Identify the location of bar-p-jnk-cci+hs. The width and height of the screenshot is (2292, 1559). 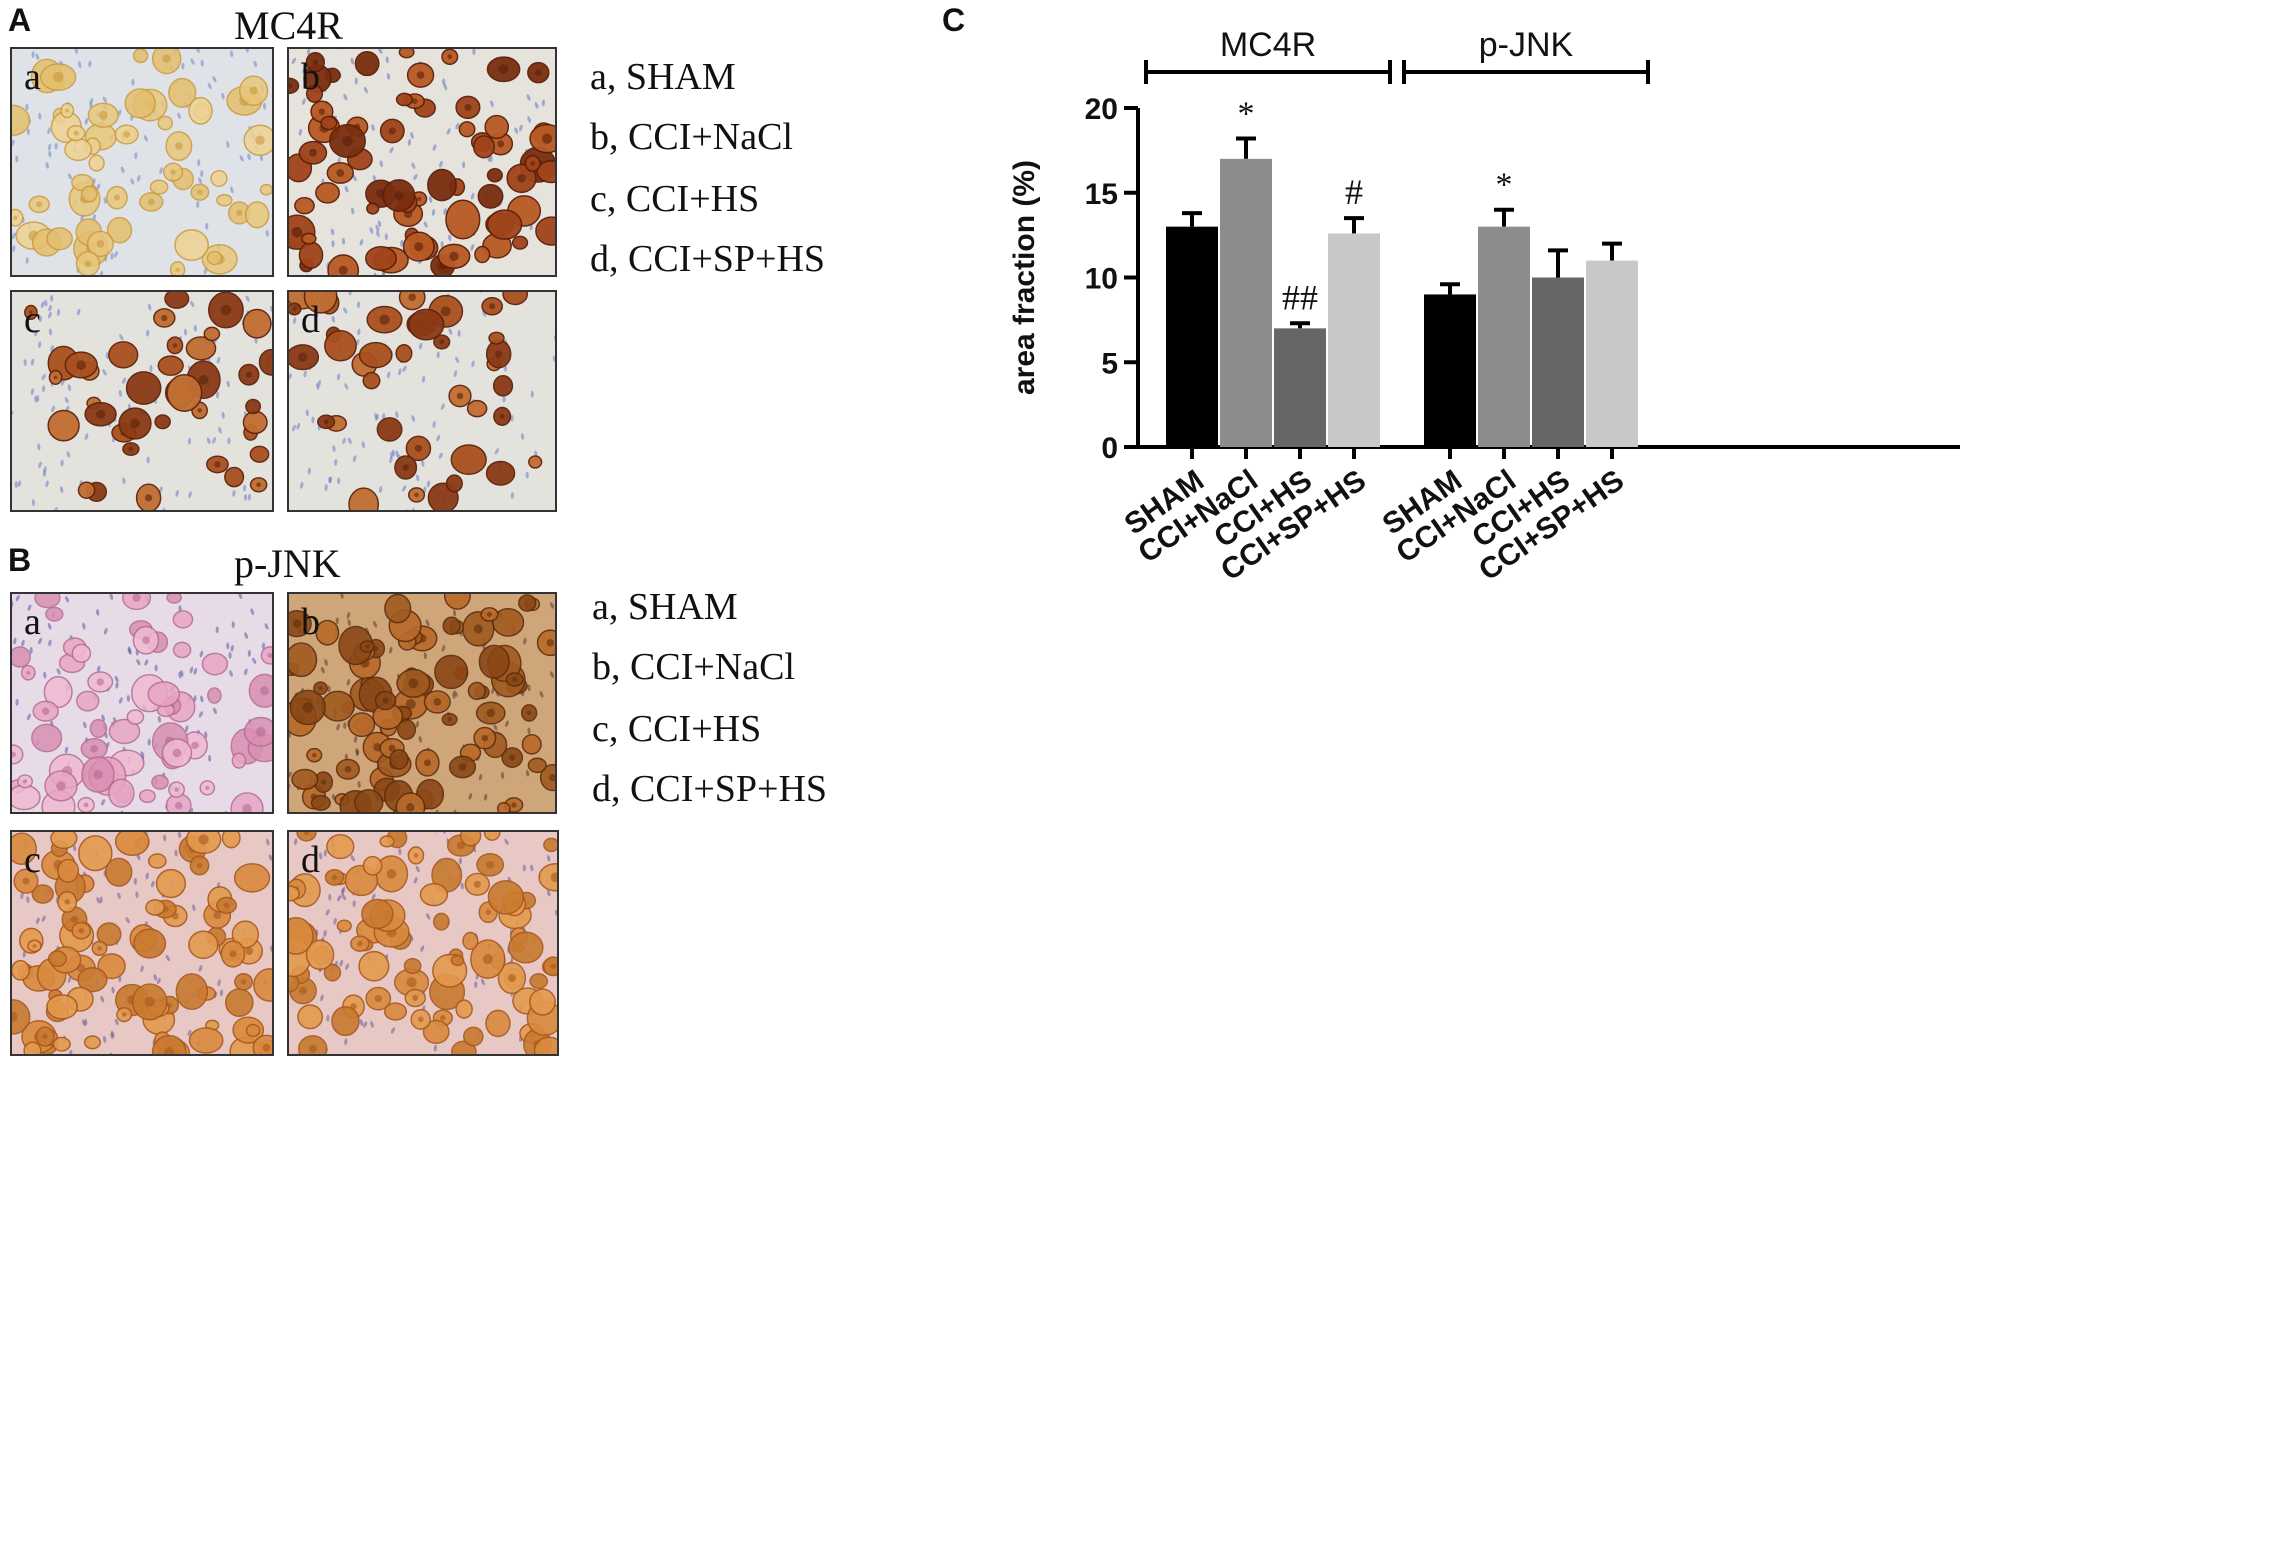
(1558, 362).